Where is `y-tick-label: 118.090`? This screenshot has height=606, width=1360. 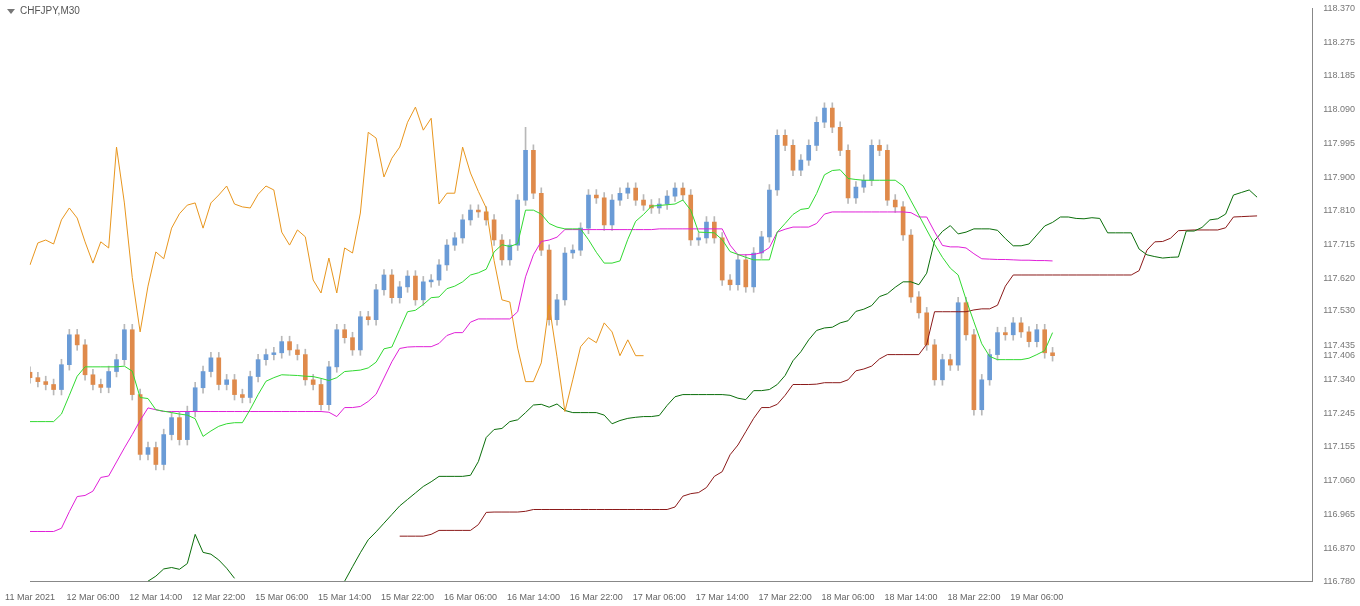 y-tick-label: 118.090 is located at coordinates (1339, 108).